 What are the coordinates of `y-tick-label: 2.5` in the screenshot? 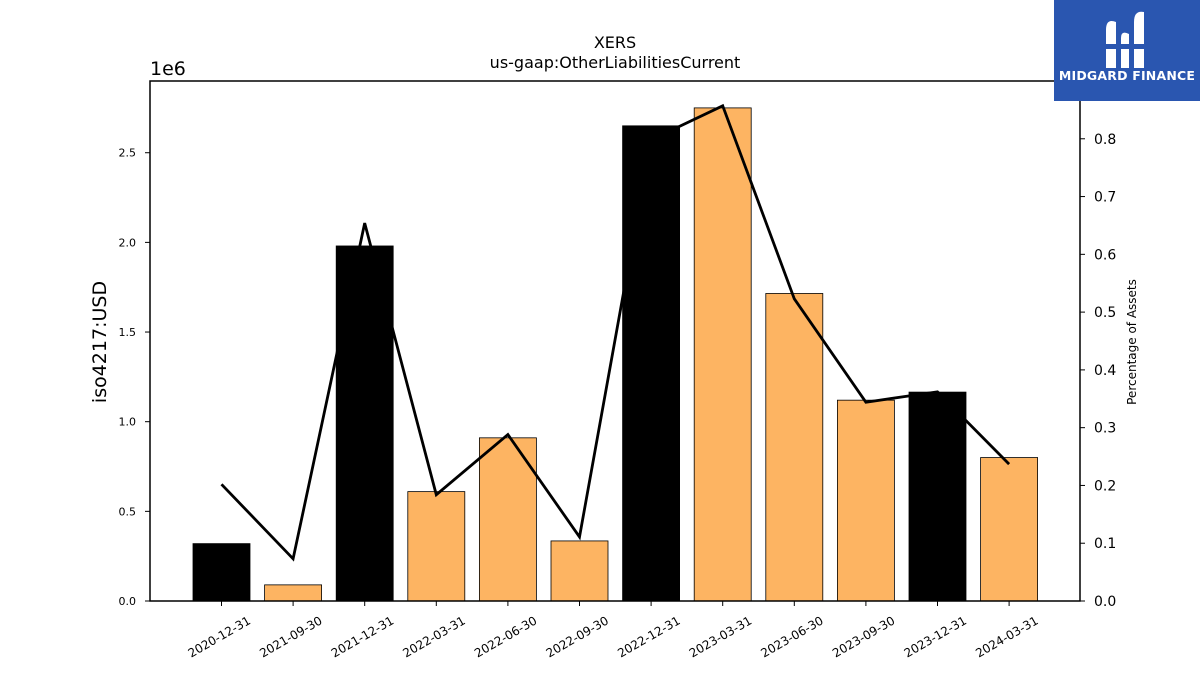 It's located at (128, 153).